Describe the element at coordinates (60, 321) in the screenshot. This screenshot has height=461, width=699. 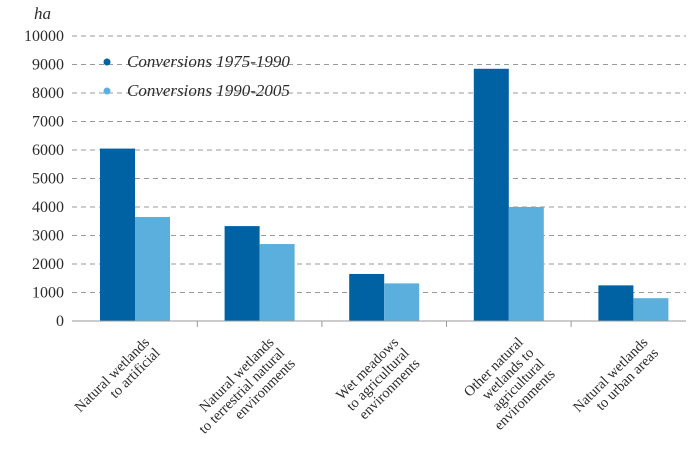
I see `y-tick-label: 0` at that location.